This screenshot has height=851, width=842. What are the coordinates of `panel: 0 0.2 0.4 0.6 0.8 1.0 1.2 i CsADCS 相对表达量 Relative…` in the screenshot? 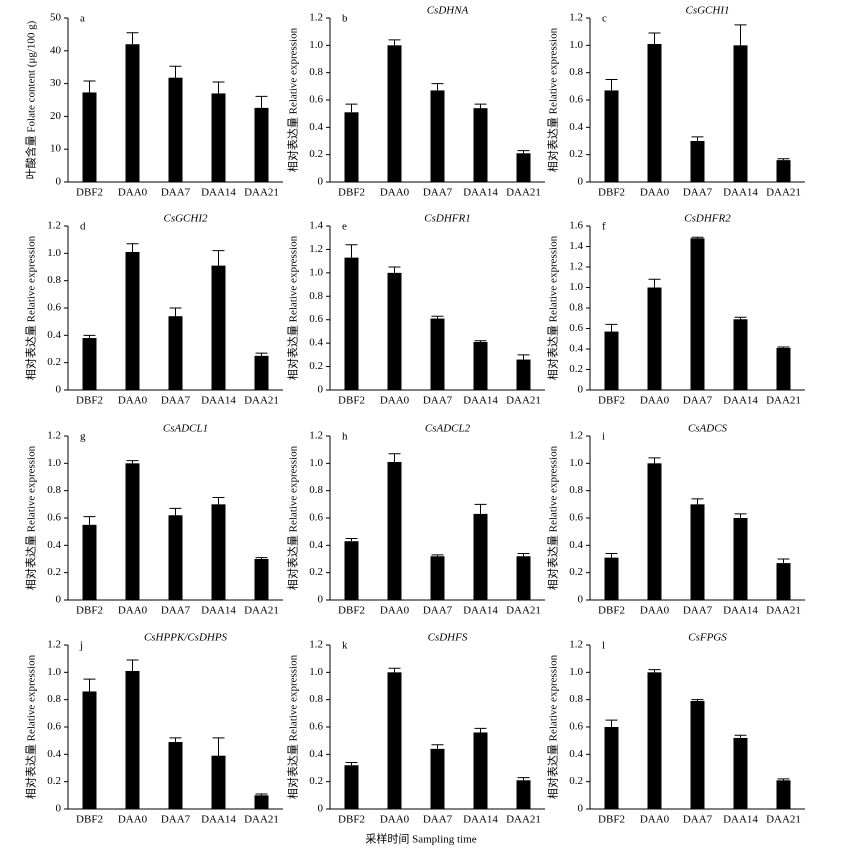 It's located at (675, 520).